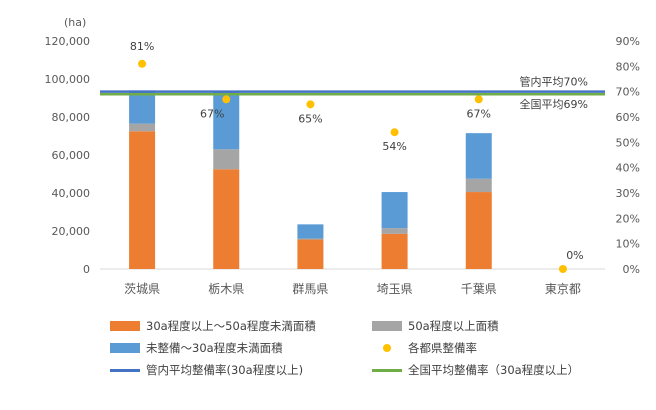 The width and height of the screenshot is (656, 410). I want to click on legend-swatch-navy-line, so click(125, 370).